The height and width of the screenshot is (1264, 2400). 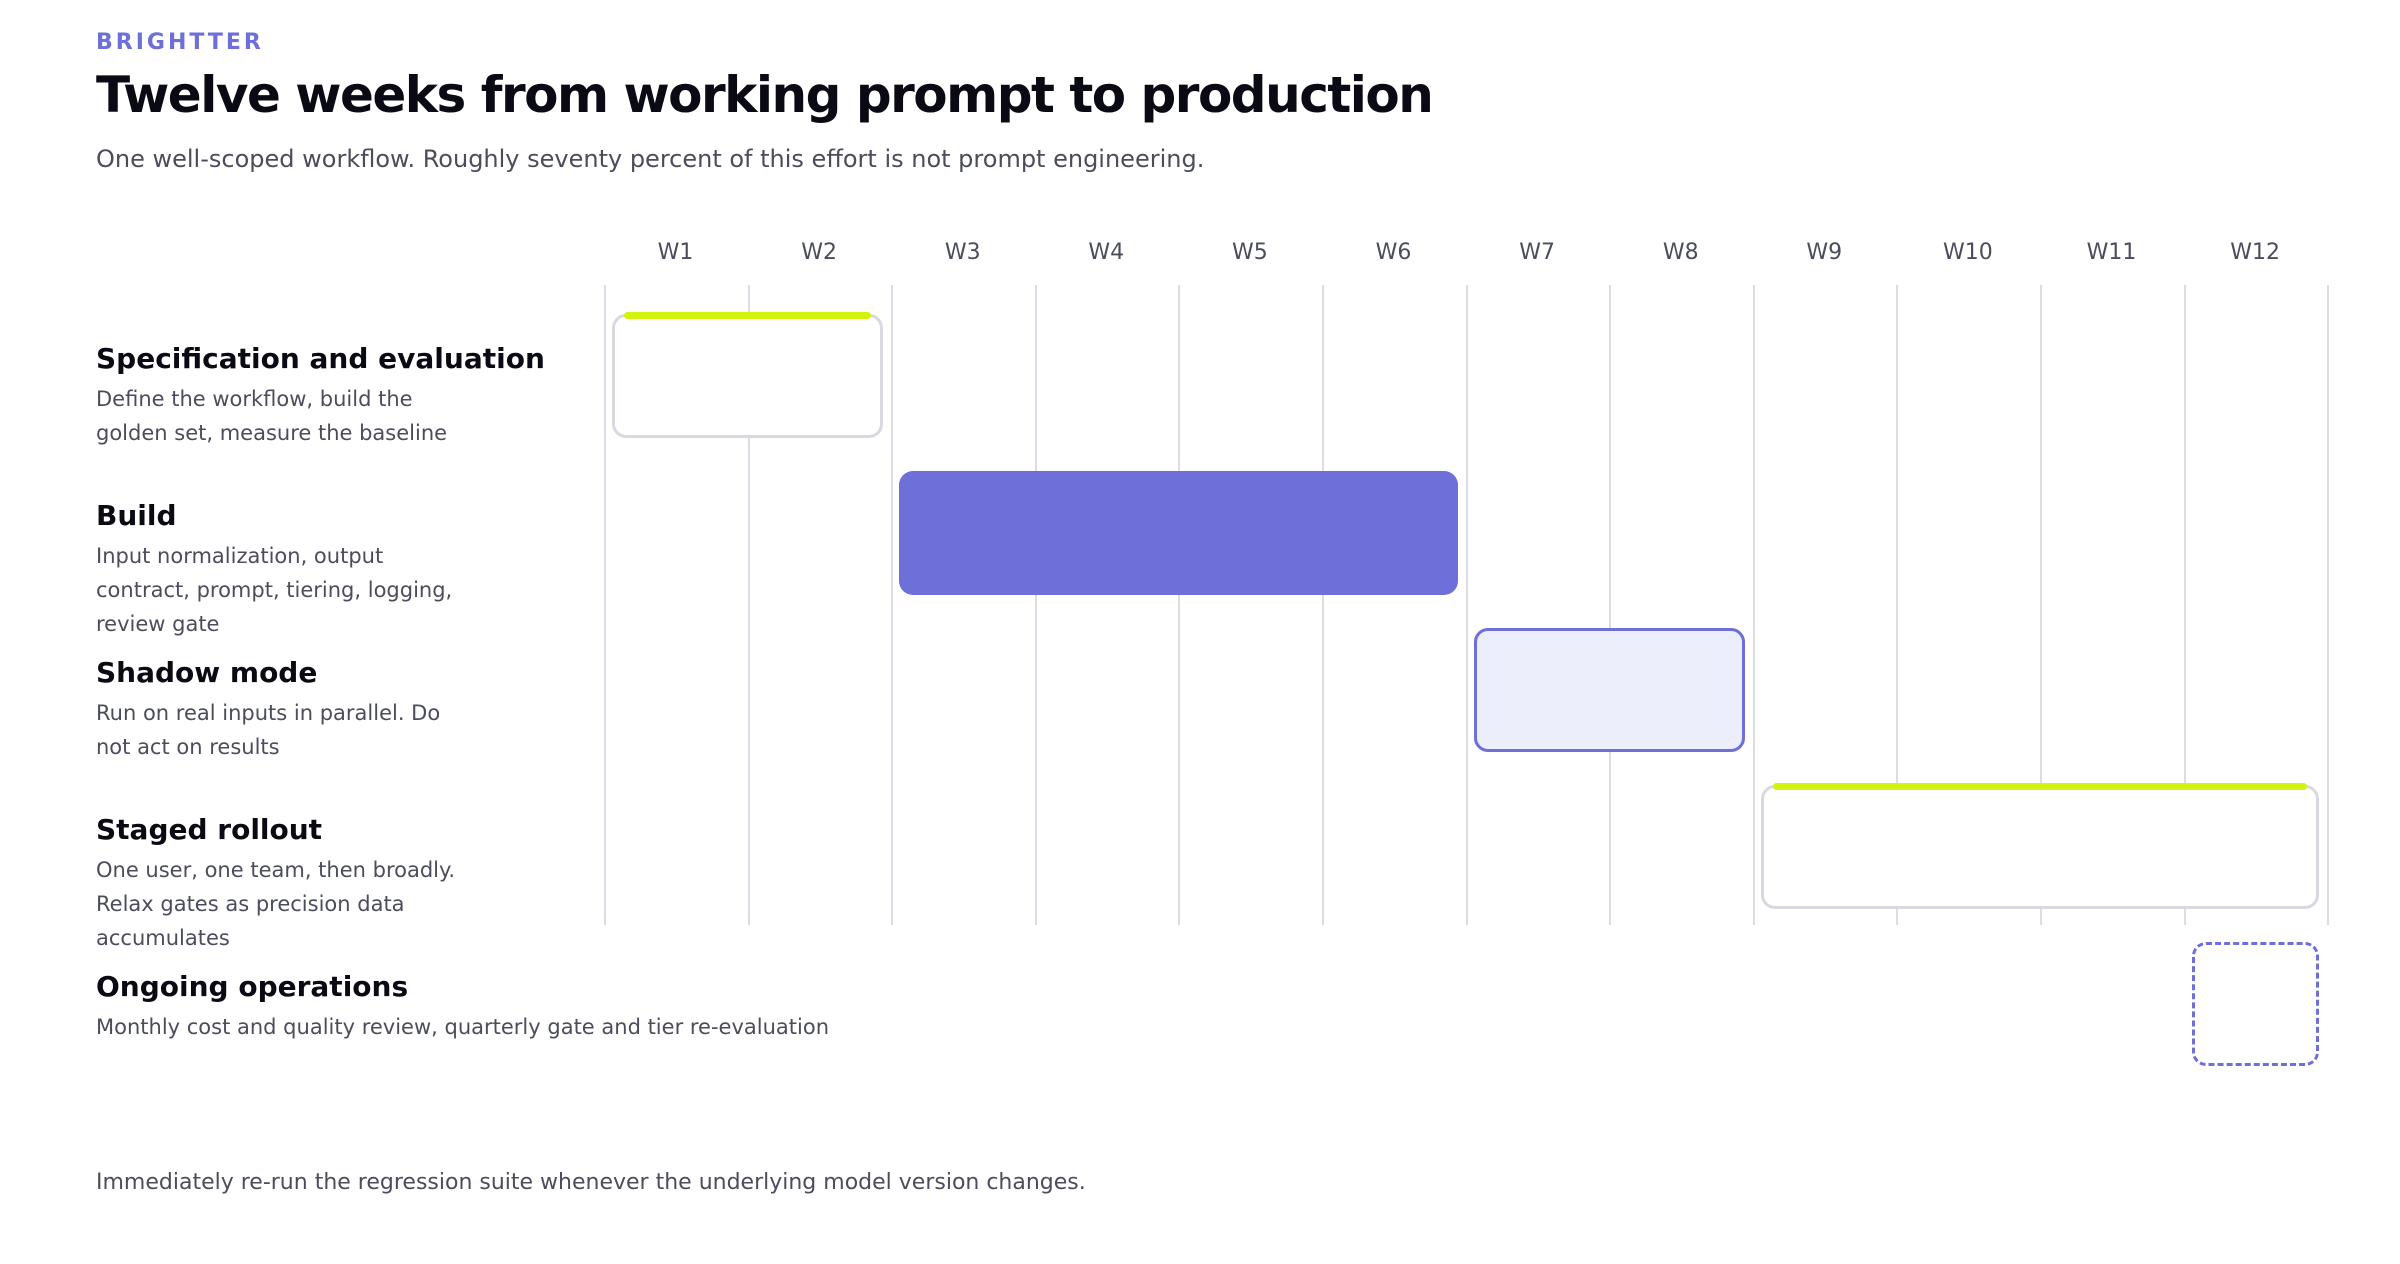 What do you see at coordinates (962, 252) in the screenshot?
I see `week-label-w3: W3` at bounding box center [962, 252].